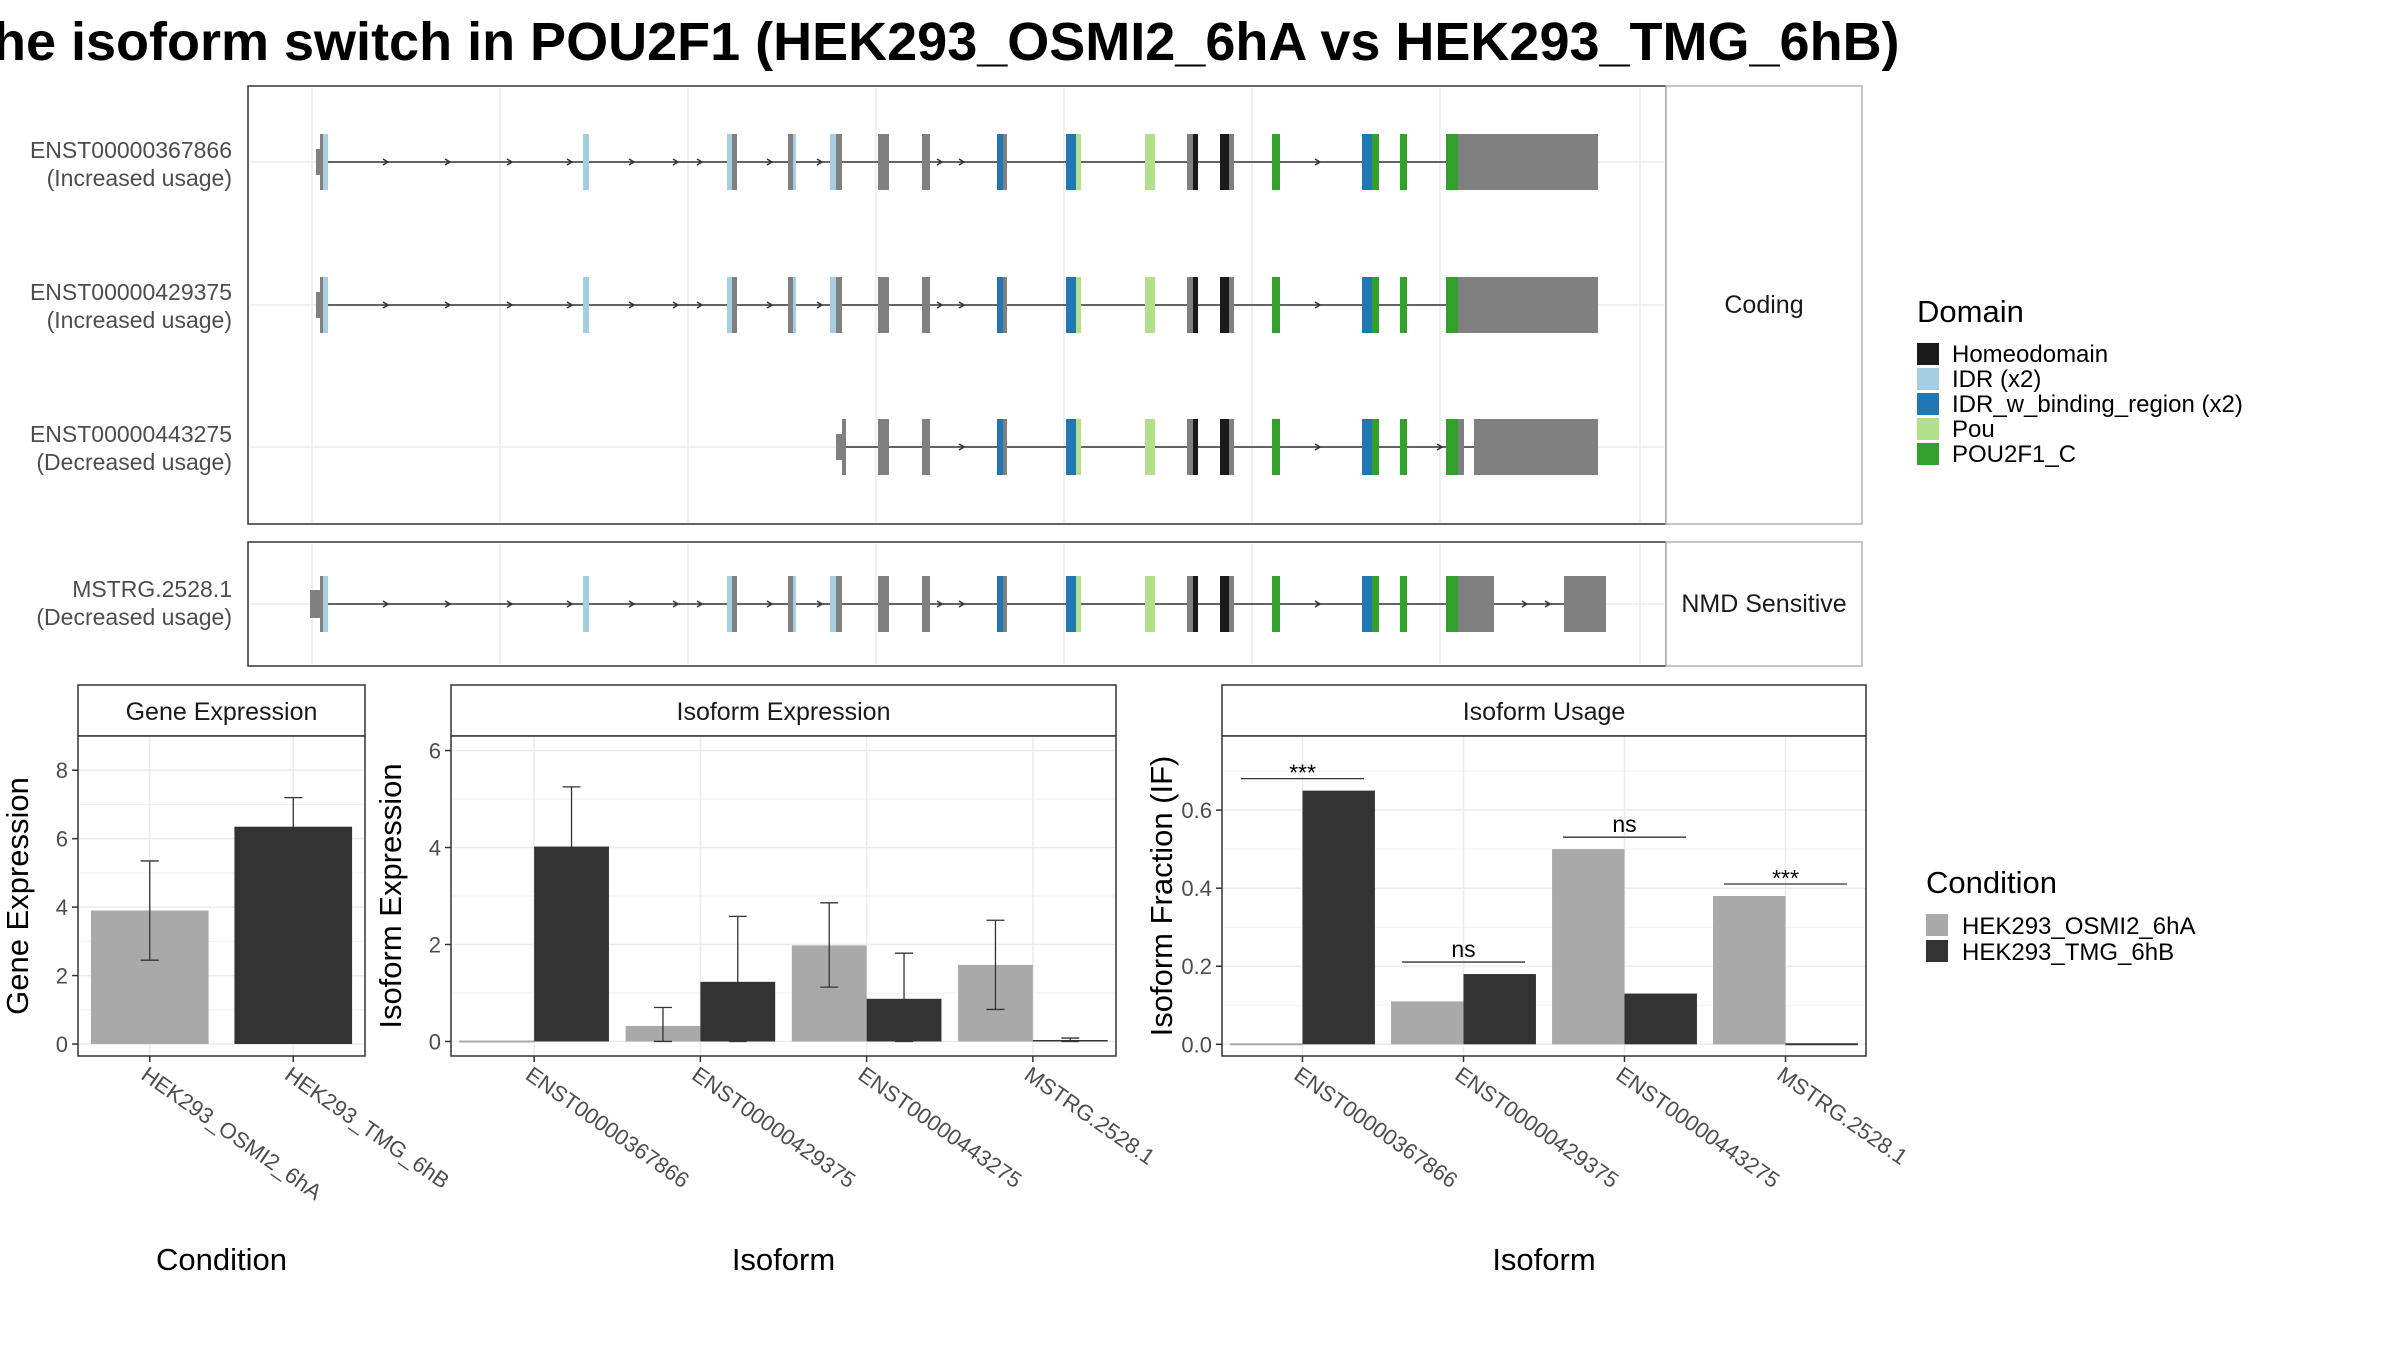 This screenshot has height=1350, width=2400. I want to click on legend-label-idr: IDR (x2), so click(1996, 379).